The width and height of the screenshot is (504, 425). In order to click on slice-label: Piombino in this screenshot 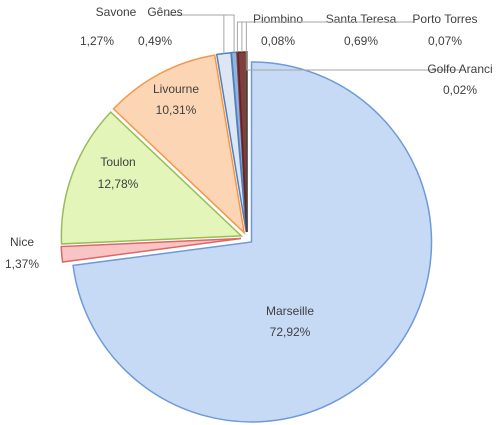, I will do `click(278, 19)`.